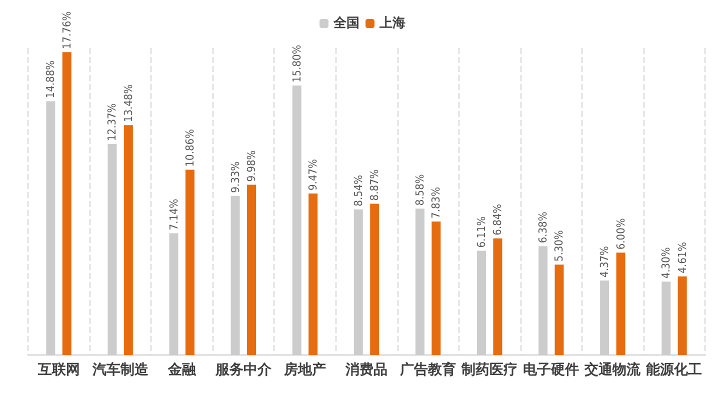 The image size is (725, 395). Describe the element at coordinates (235, 177) in the screenshot. I see `data-label: 9.33%` at that location.